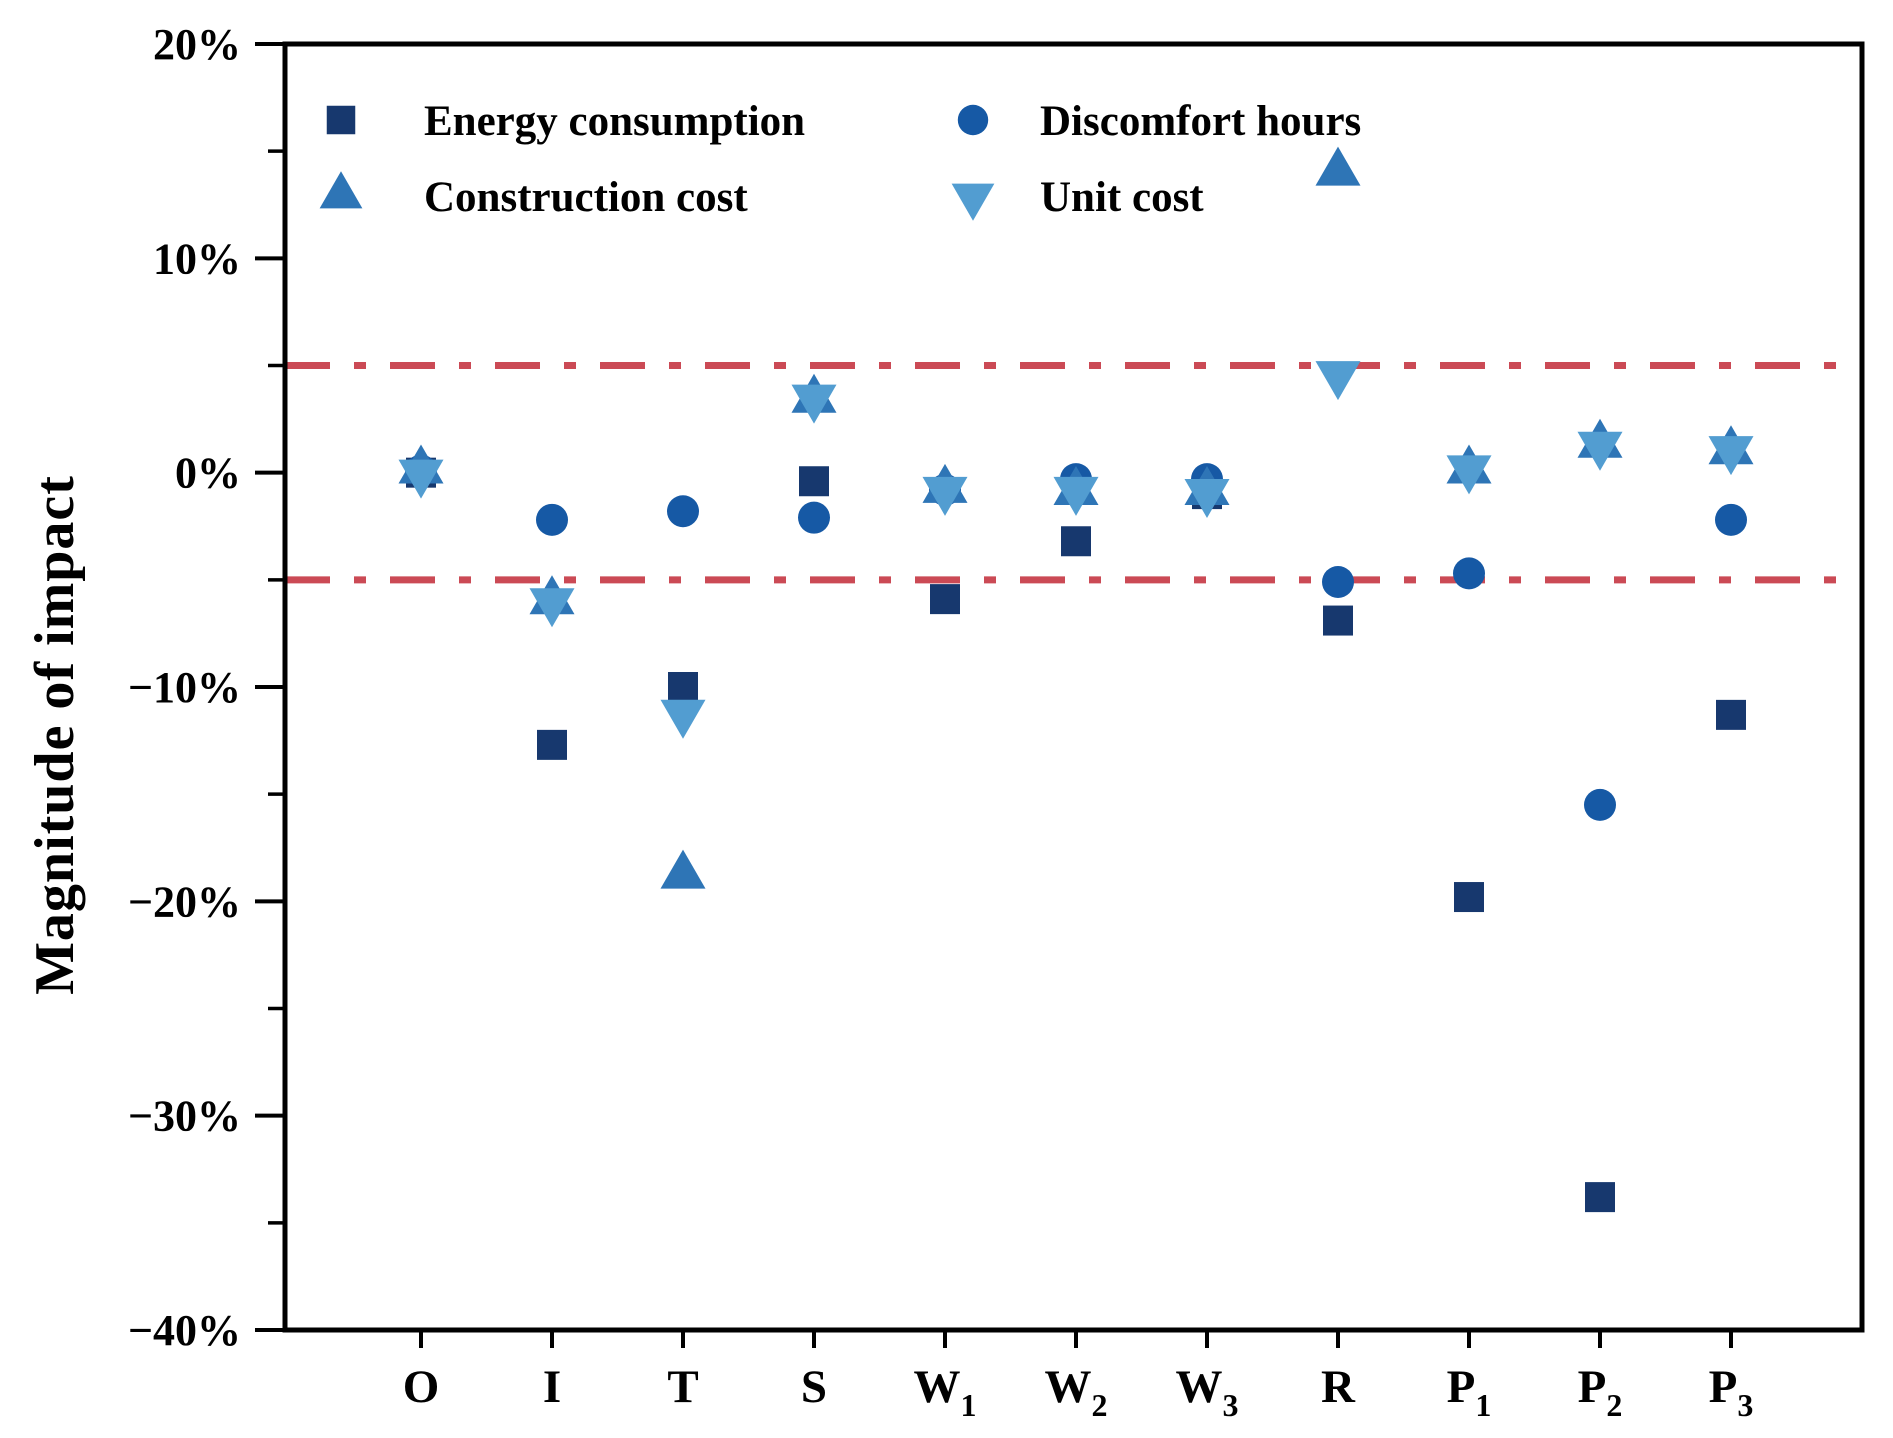  Describe the element at coordinates (208, 473) in the screenshot. I see `y-tick-label: 0%` at that location.